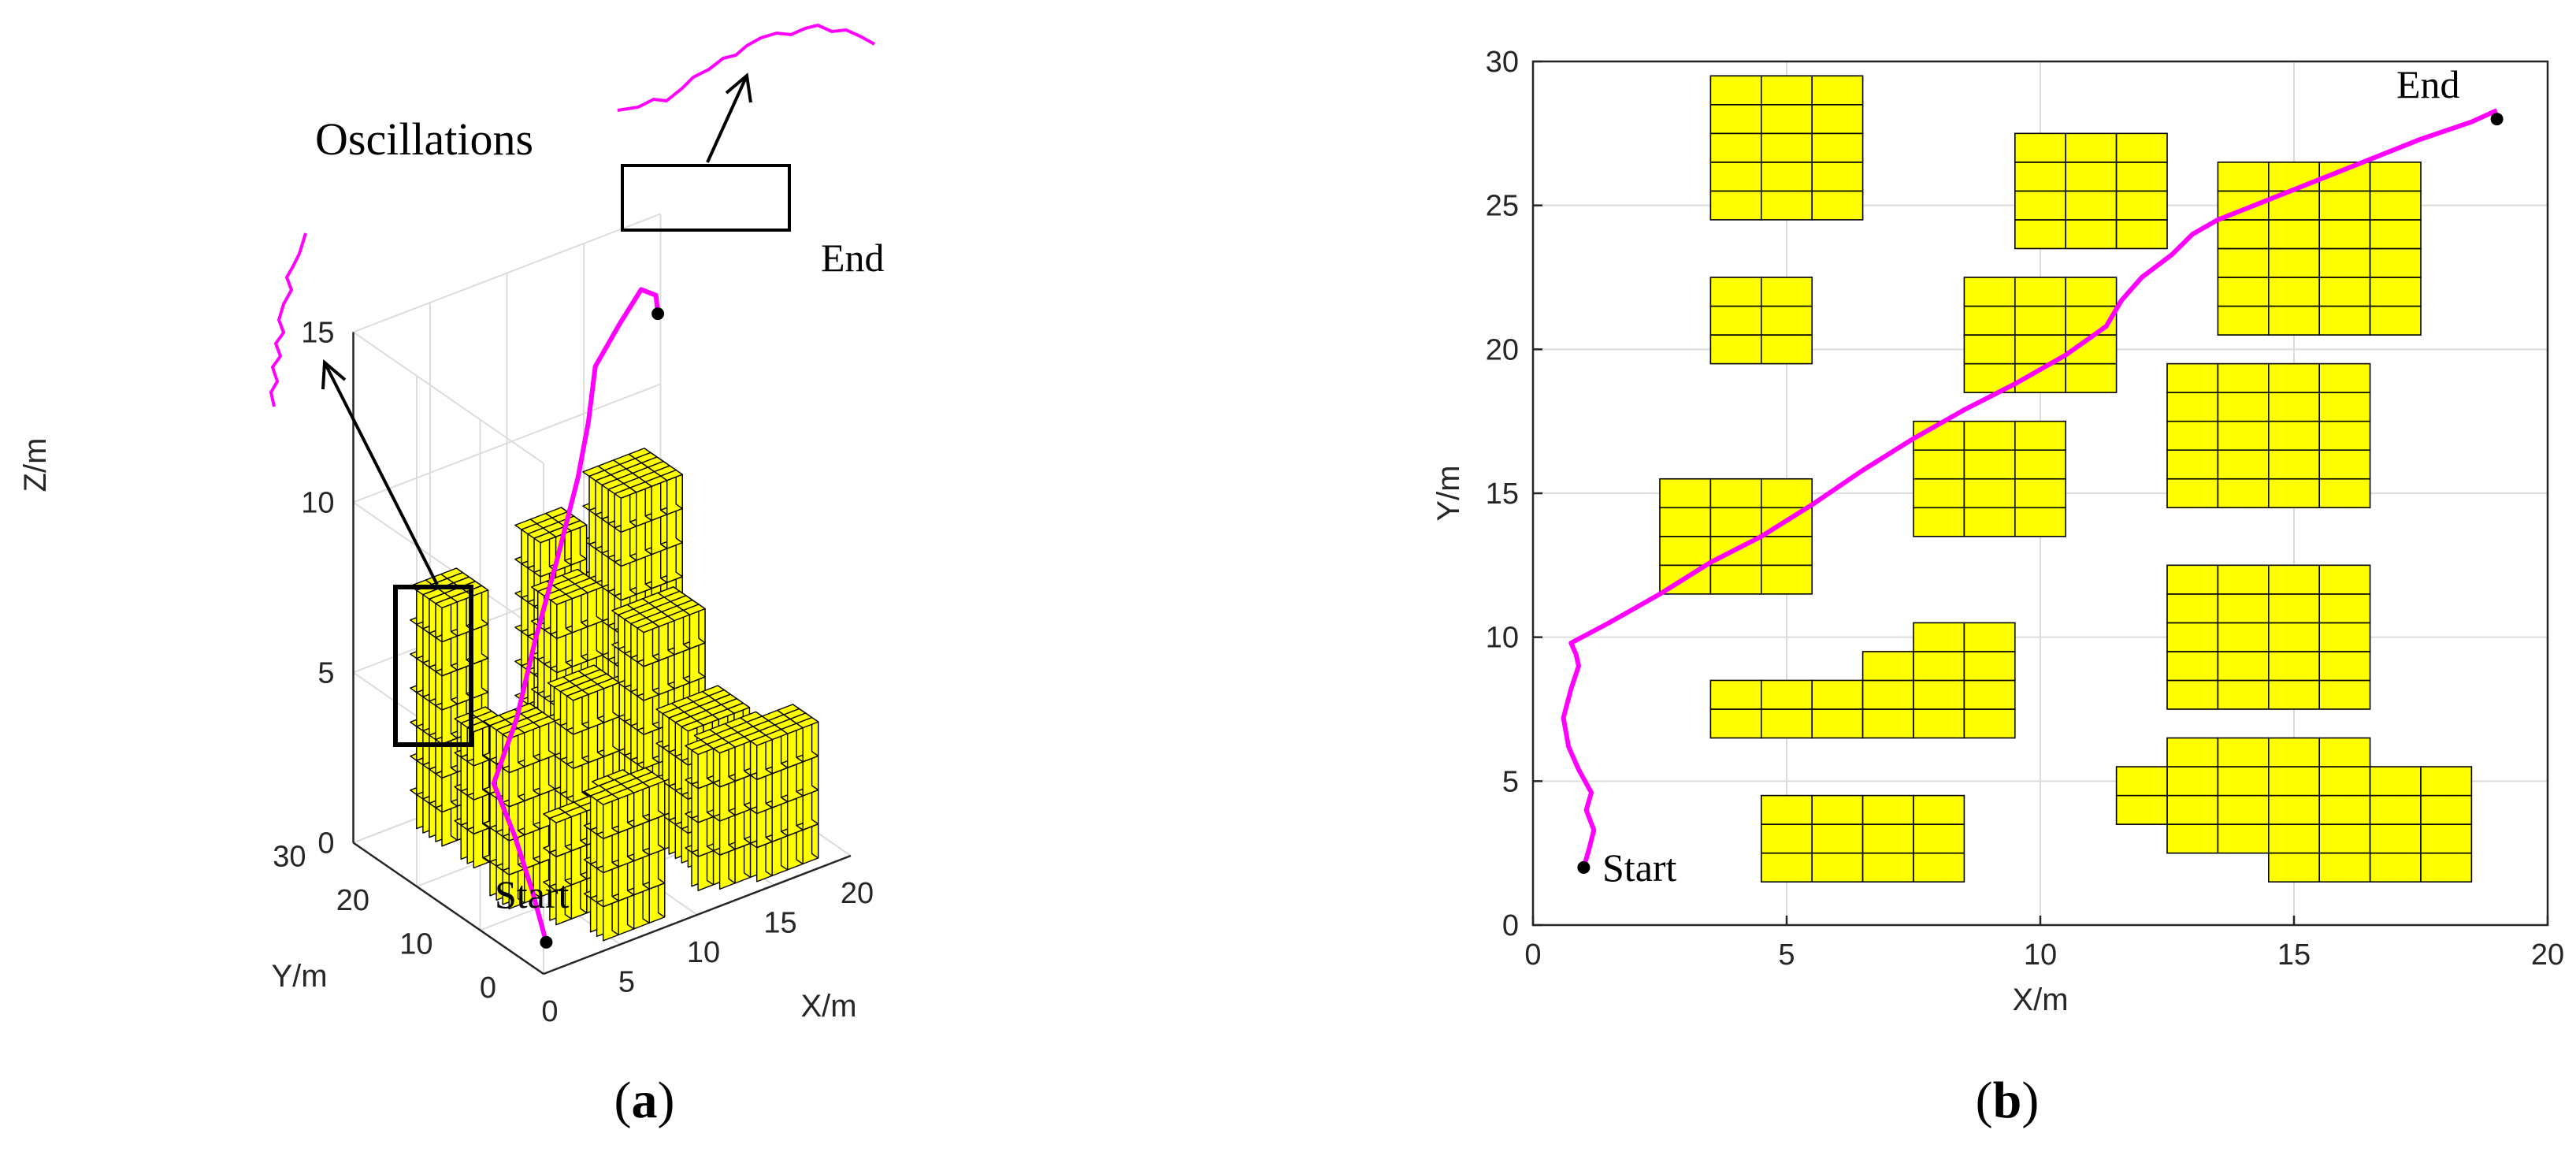 This screenshot has height=1152, width=2576. What do you see at coordinates (2547, 955) in the screenshot?
I see `panel-b-x-tick-label: 20` at bounding box center [2547, 955].